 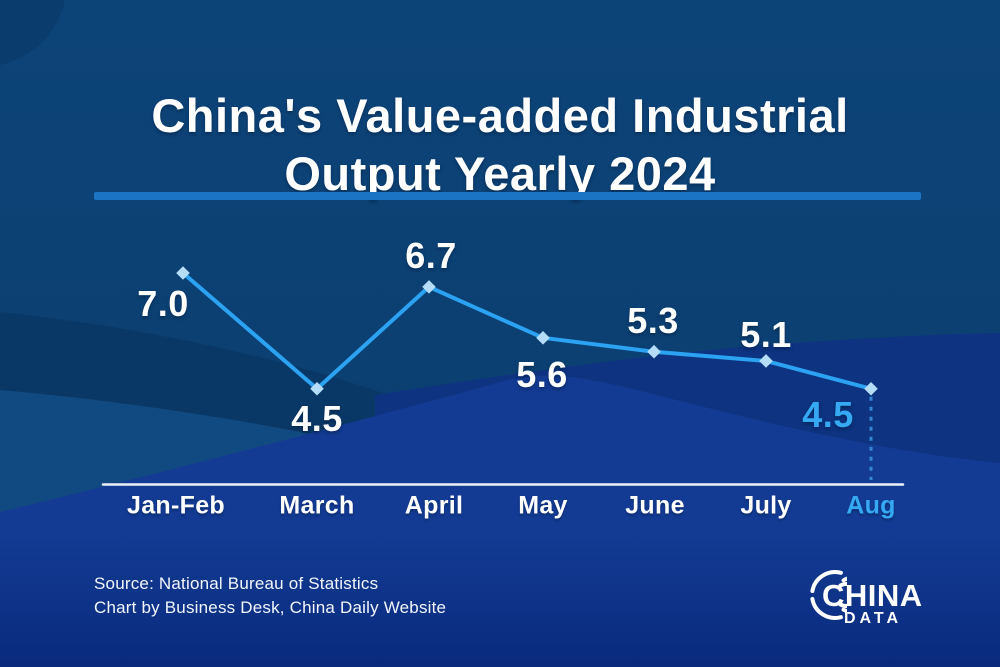 I want to click on title-divider, so click(x=507, y=196).